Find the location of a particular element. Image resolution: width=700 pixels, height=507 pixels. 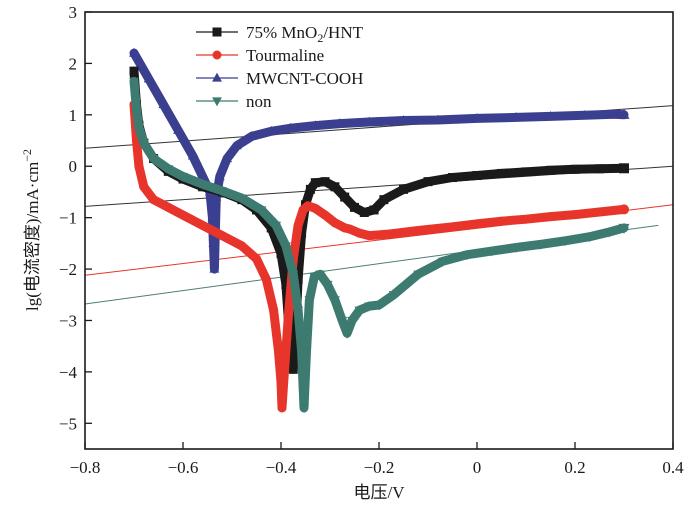

legend-label-sub: 2 is located at coordinates (320, 38).